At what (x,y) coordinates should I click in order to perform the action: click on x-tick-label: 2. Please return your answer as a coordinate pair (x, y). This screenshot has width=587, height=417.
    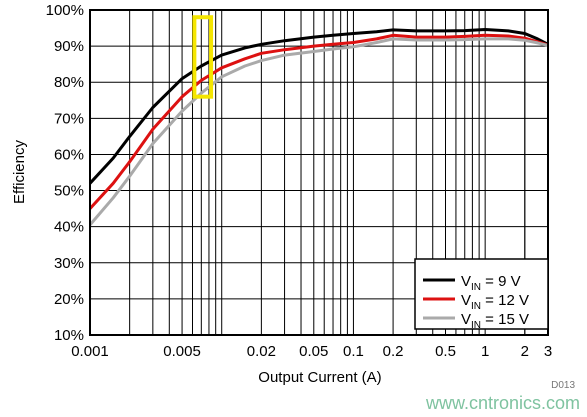
    Looking at the image, I should click on (525, 351).